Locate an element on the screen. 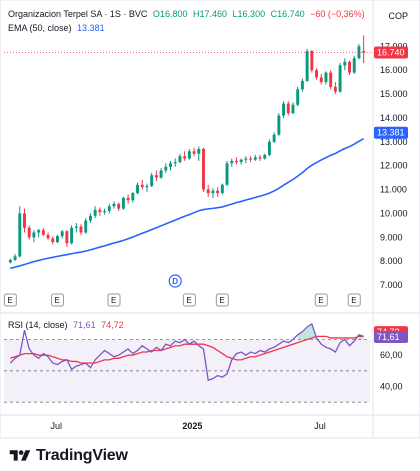 This screenshot has height=471, width=420. price-axis-tick: 15.000 is located at coordinates (394, 94).